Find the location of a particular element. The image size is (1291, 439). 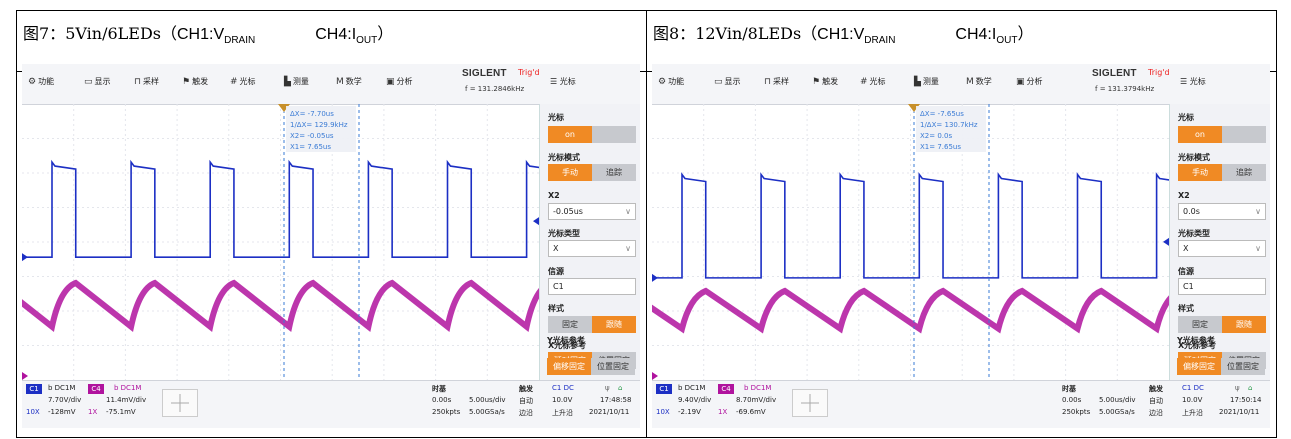

frequency-readout: f = 131.2846kHz is located at coordinates (495, 89).